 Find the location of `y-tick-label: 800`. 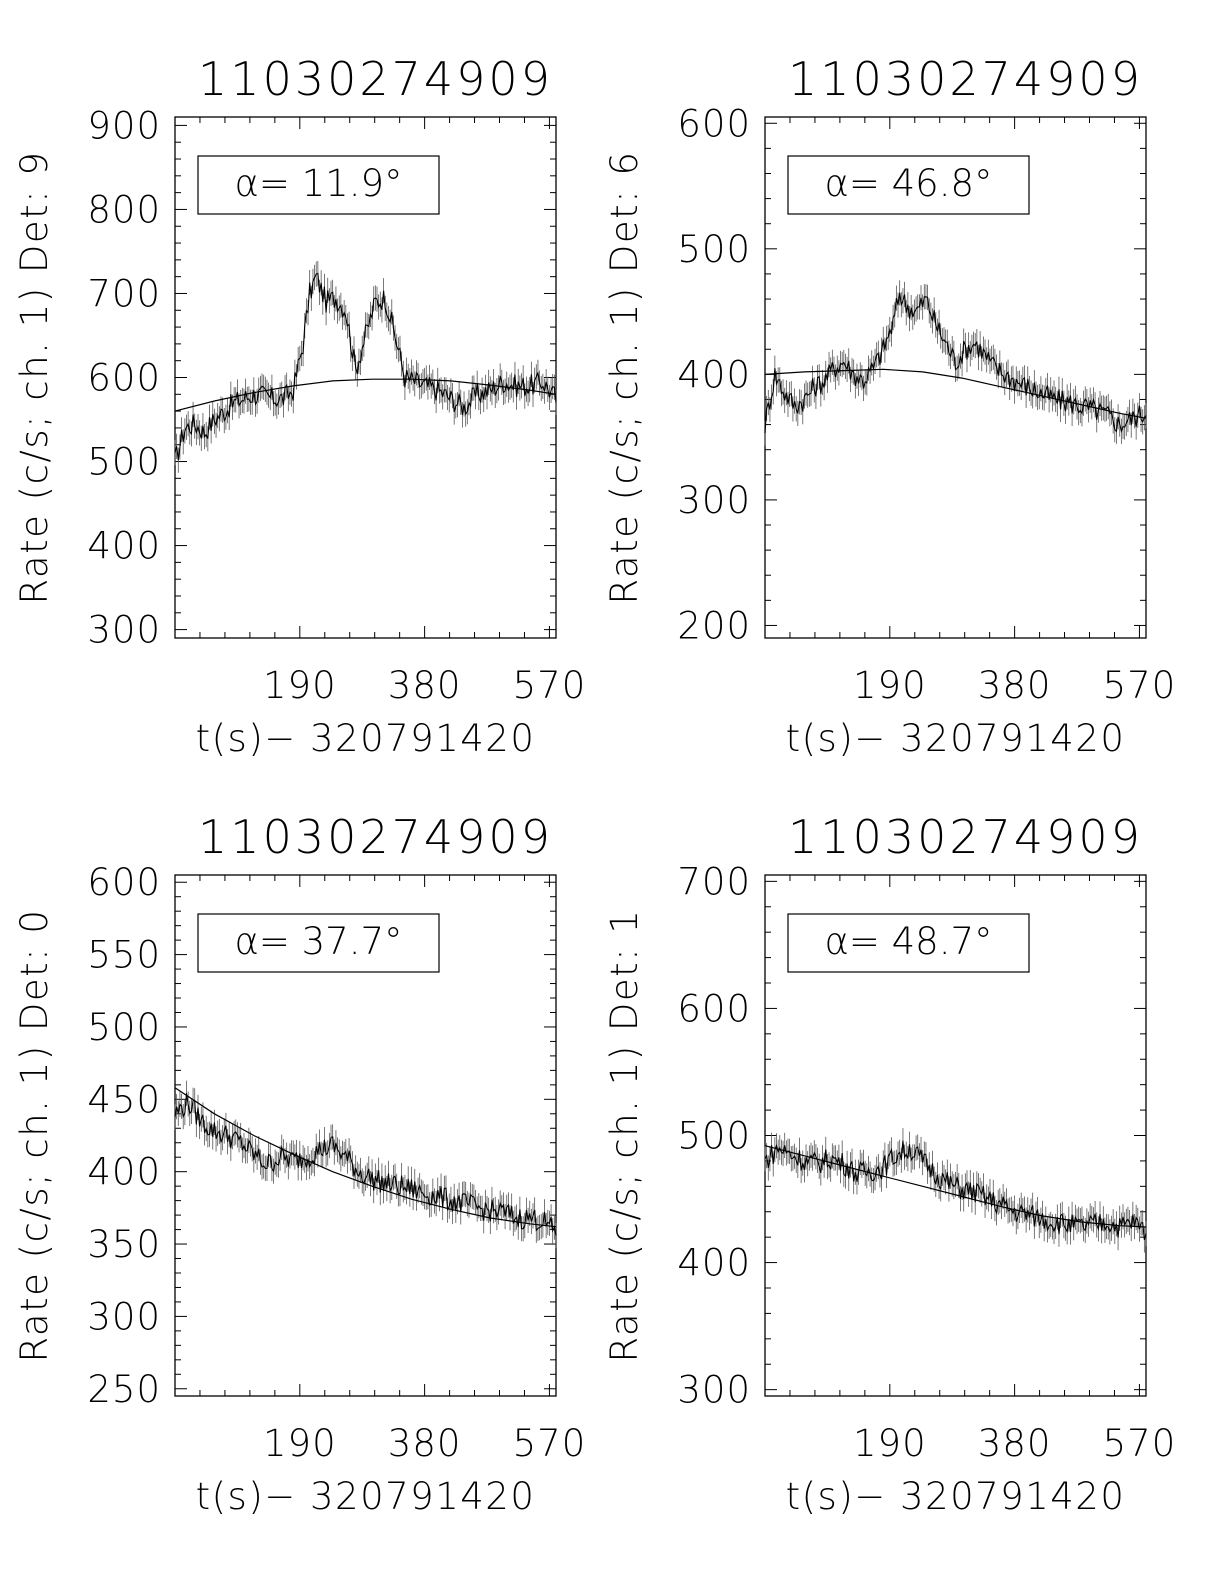

y-tick-label: 800 is located at coordinates (124, 209).